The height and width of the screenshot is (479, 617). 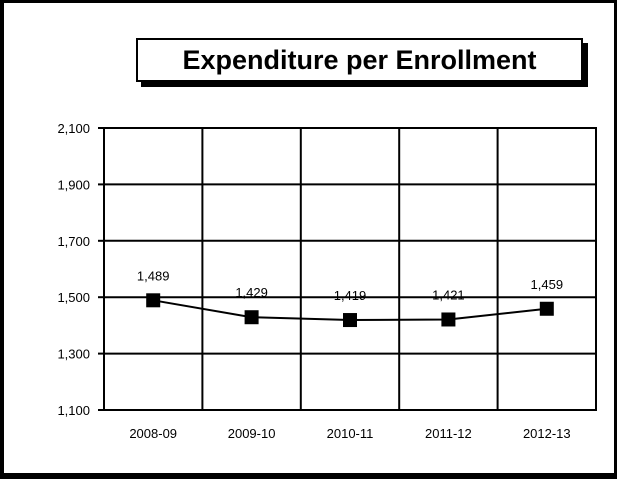 I want to click on y-tick-label: 1,700, so click(x=73, y=241).